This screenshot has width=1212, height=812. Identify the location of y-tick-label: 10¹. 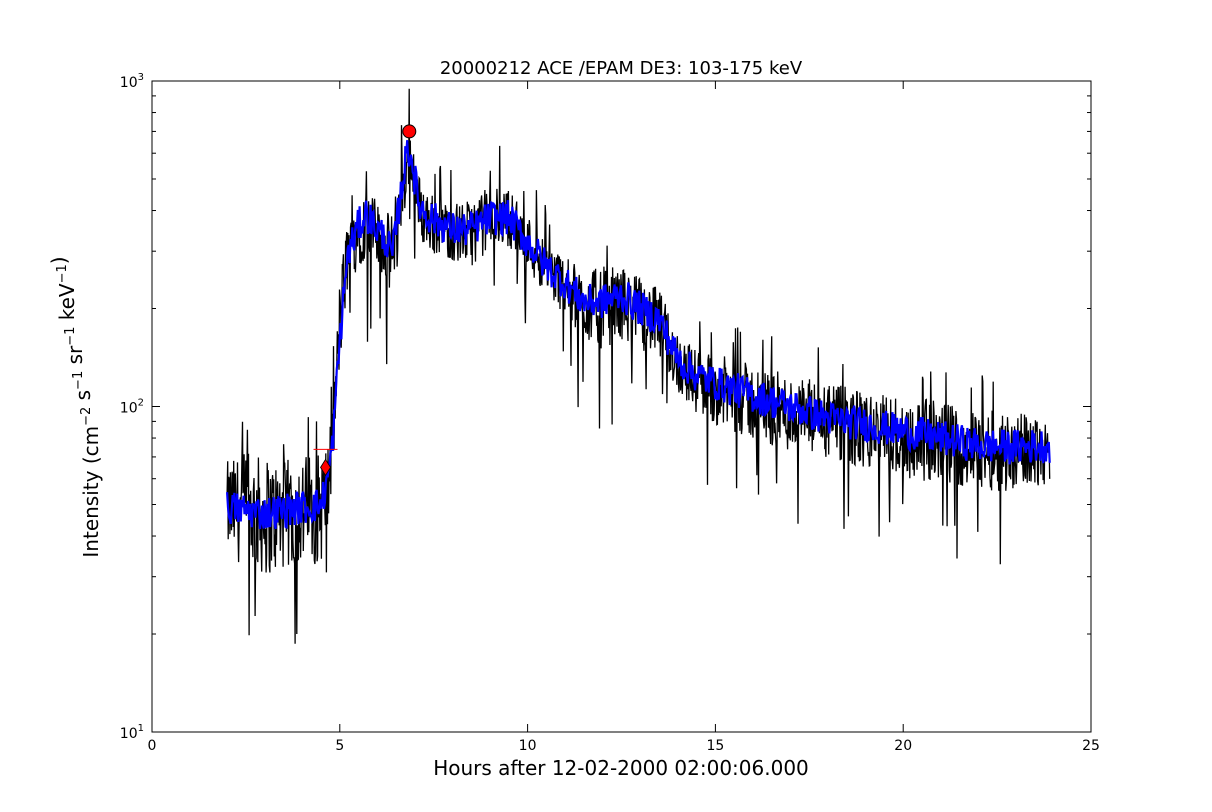
(132, 732).